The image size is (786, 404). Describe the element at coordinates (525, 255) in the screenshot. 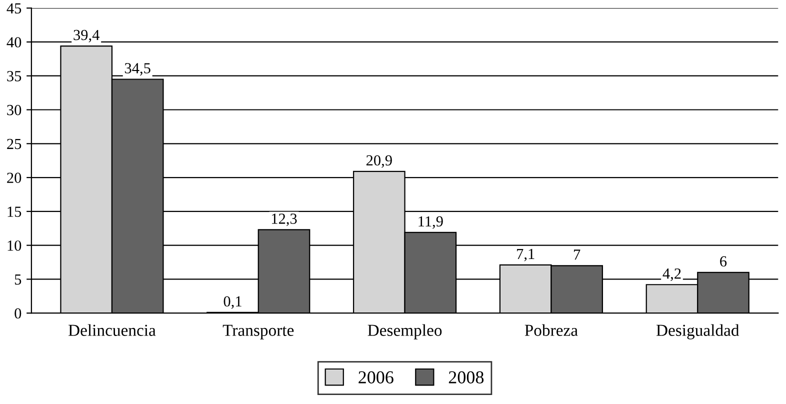

I see `data-label: 7,1` at that location.